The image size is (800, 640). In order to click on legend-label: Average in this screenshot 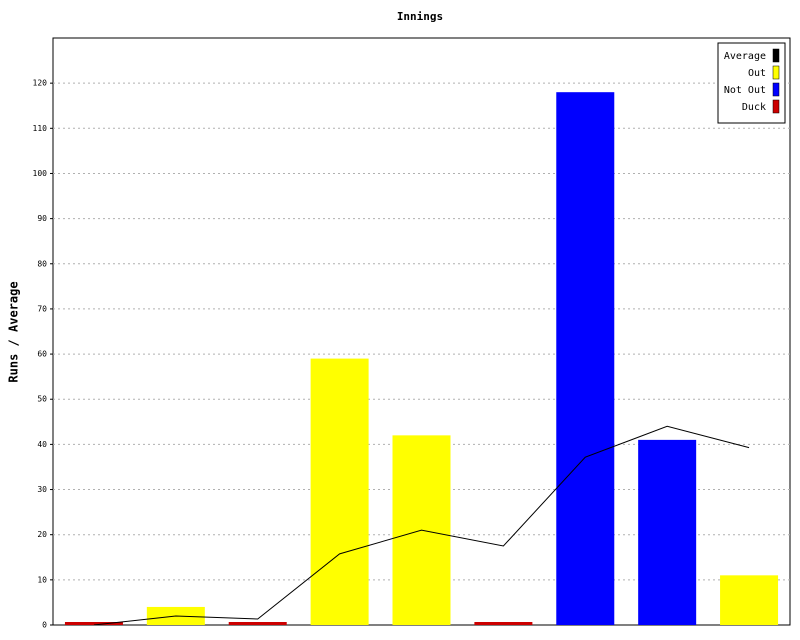, I will do `click(745, 56)`.